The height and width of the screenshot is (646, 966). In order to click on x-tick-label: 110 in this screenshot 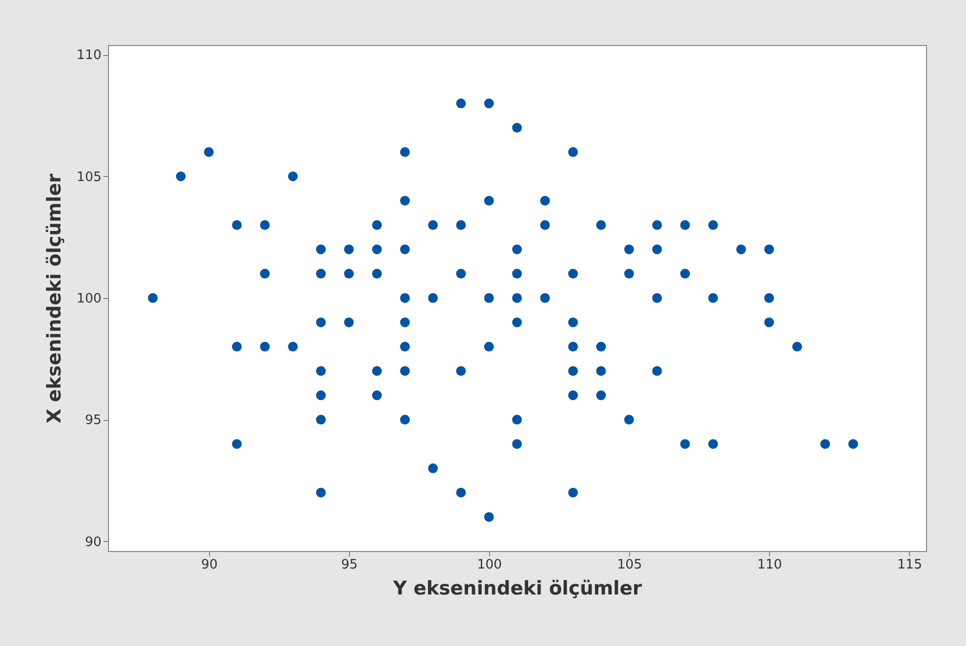, I will do `click(769, 565)`.